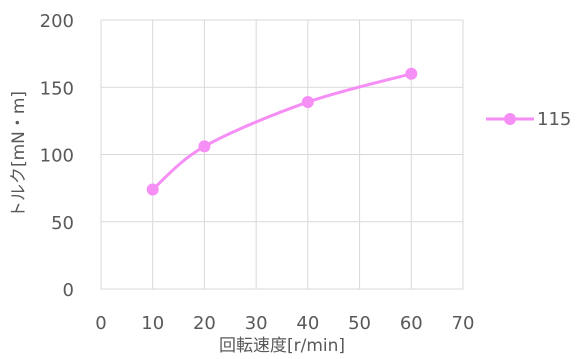  I want to click on legend-label-115: 115, so click(554, 119).